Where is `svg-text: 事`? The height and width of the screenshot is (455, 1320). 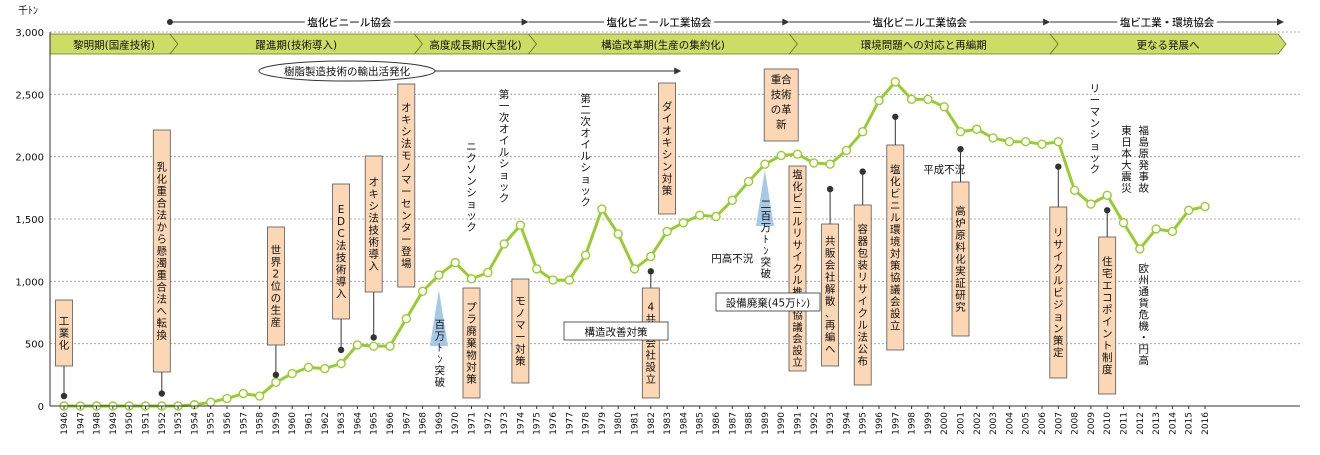
svg-text: 事 is located at coordinates (1144, 176).